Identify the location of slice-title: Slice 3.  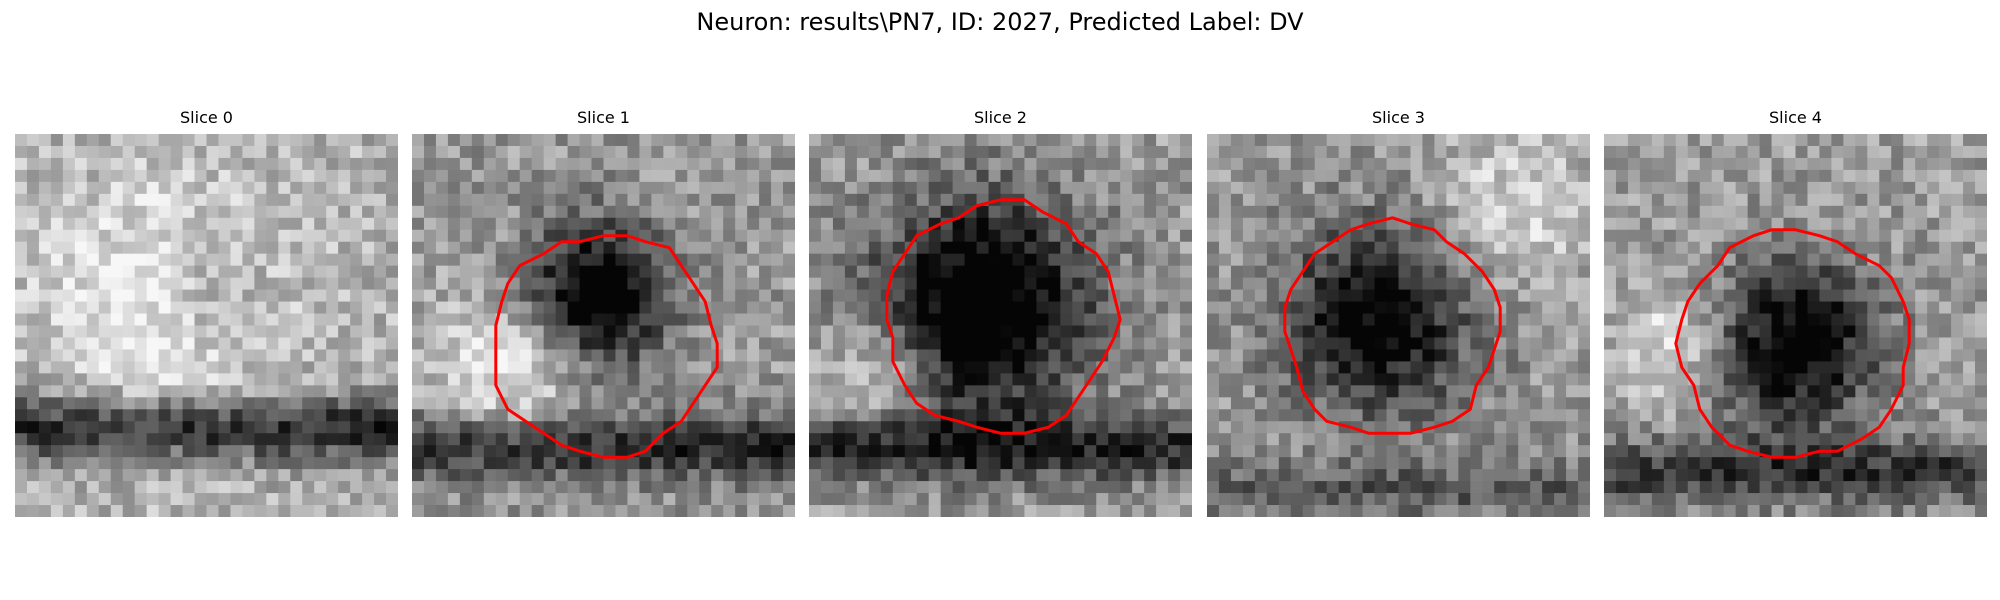
(1398, 117).